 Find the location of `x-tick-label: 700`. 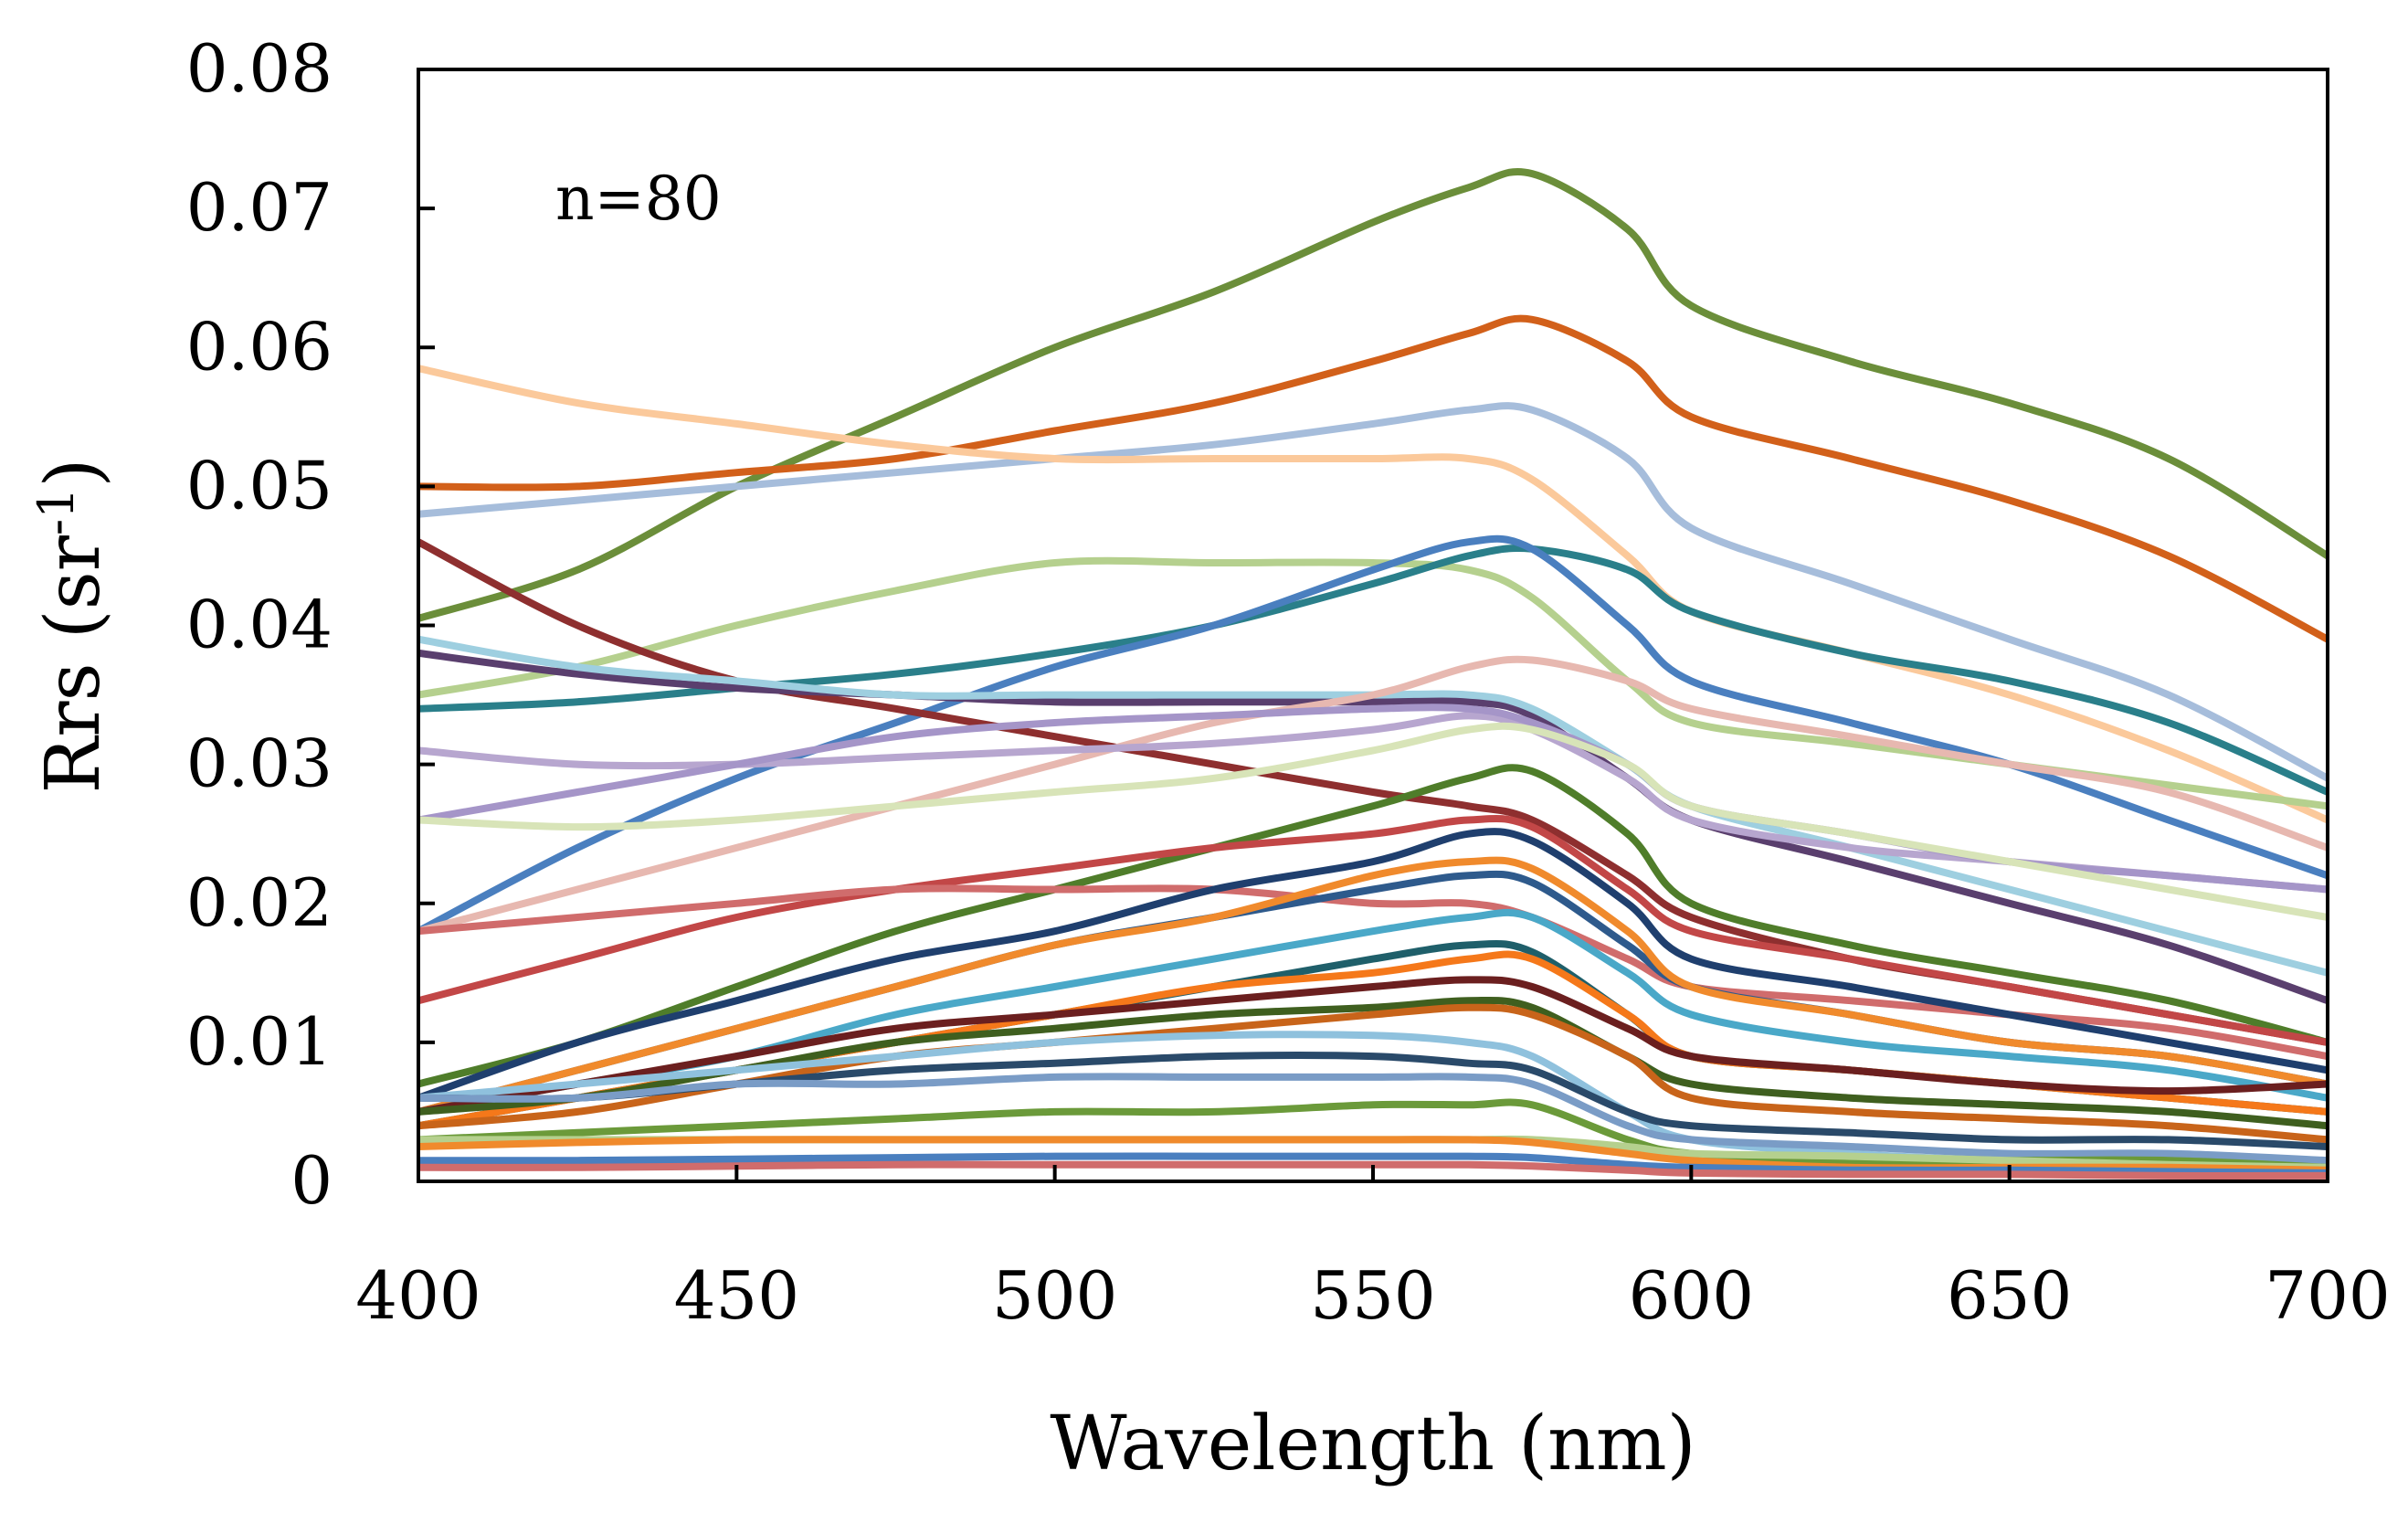

x-tick-label: 700 is located at coordinates (2327, 1295).